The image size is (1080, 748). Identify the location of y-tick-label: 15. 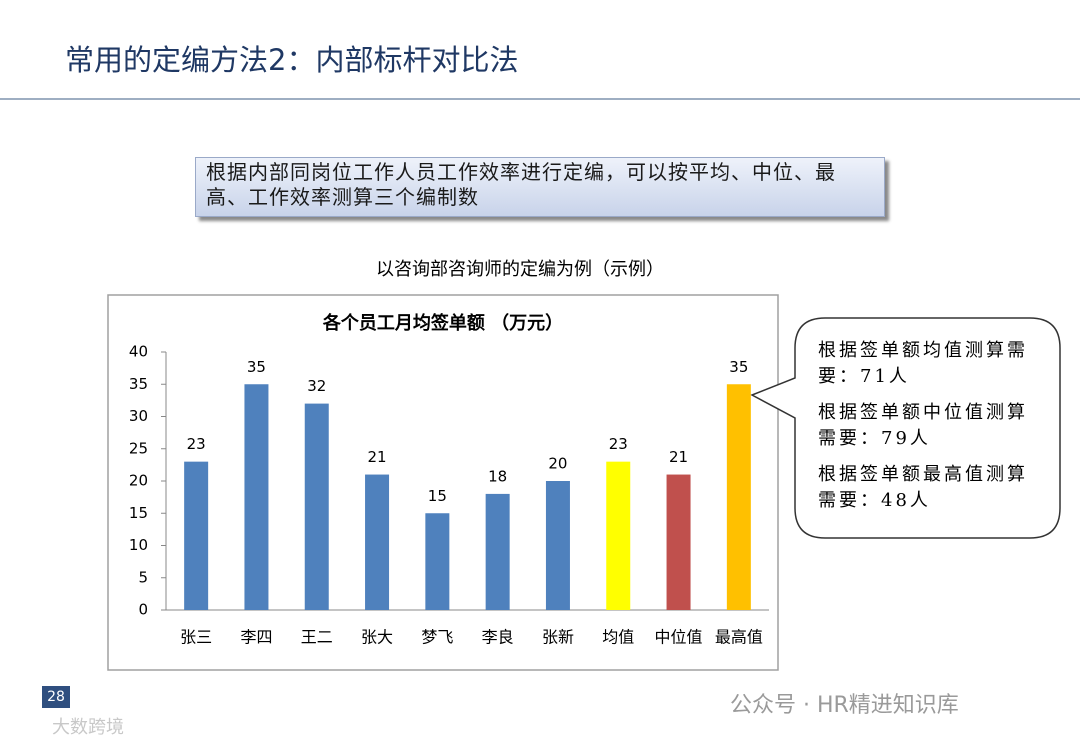
(138, 513).